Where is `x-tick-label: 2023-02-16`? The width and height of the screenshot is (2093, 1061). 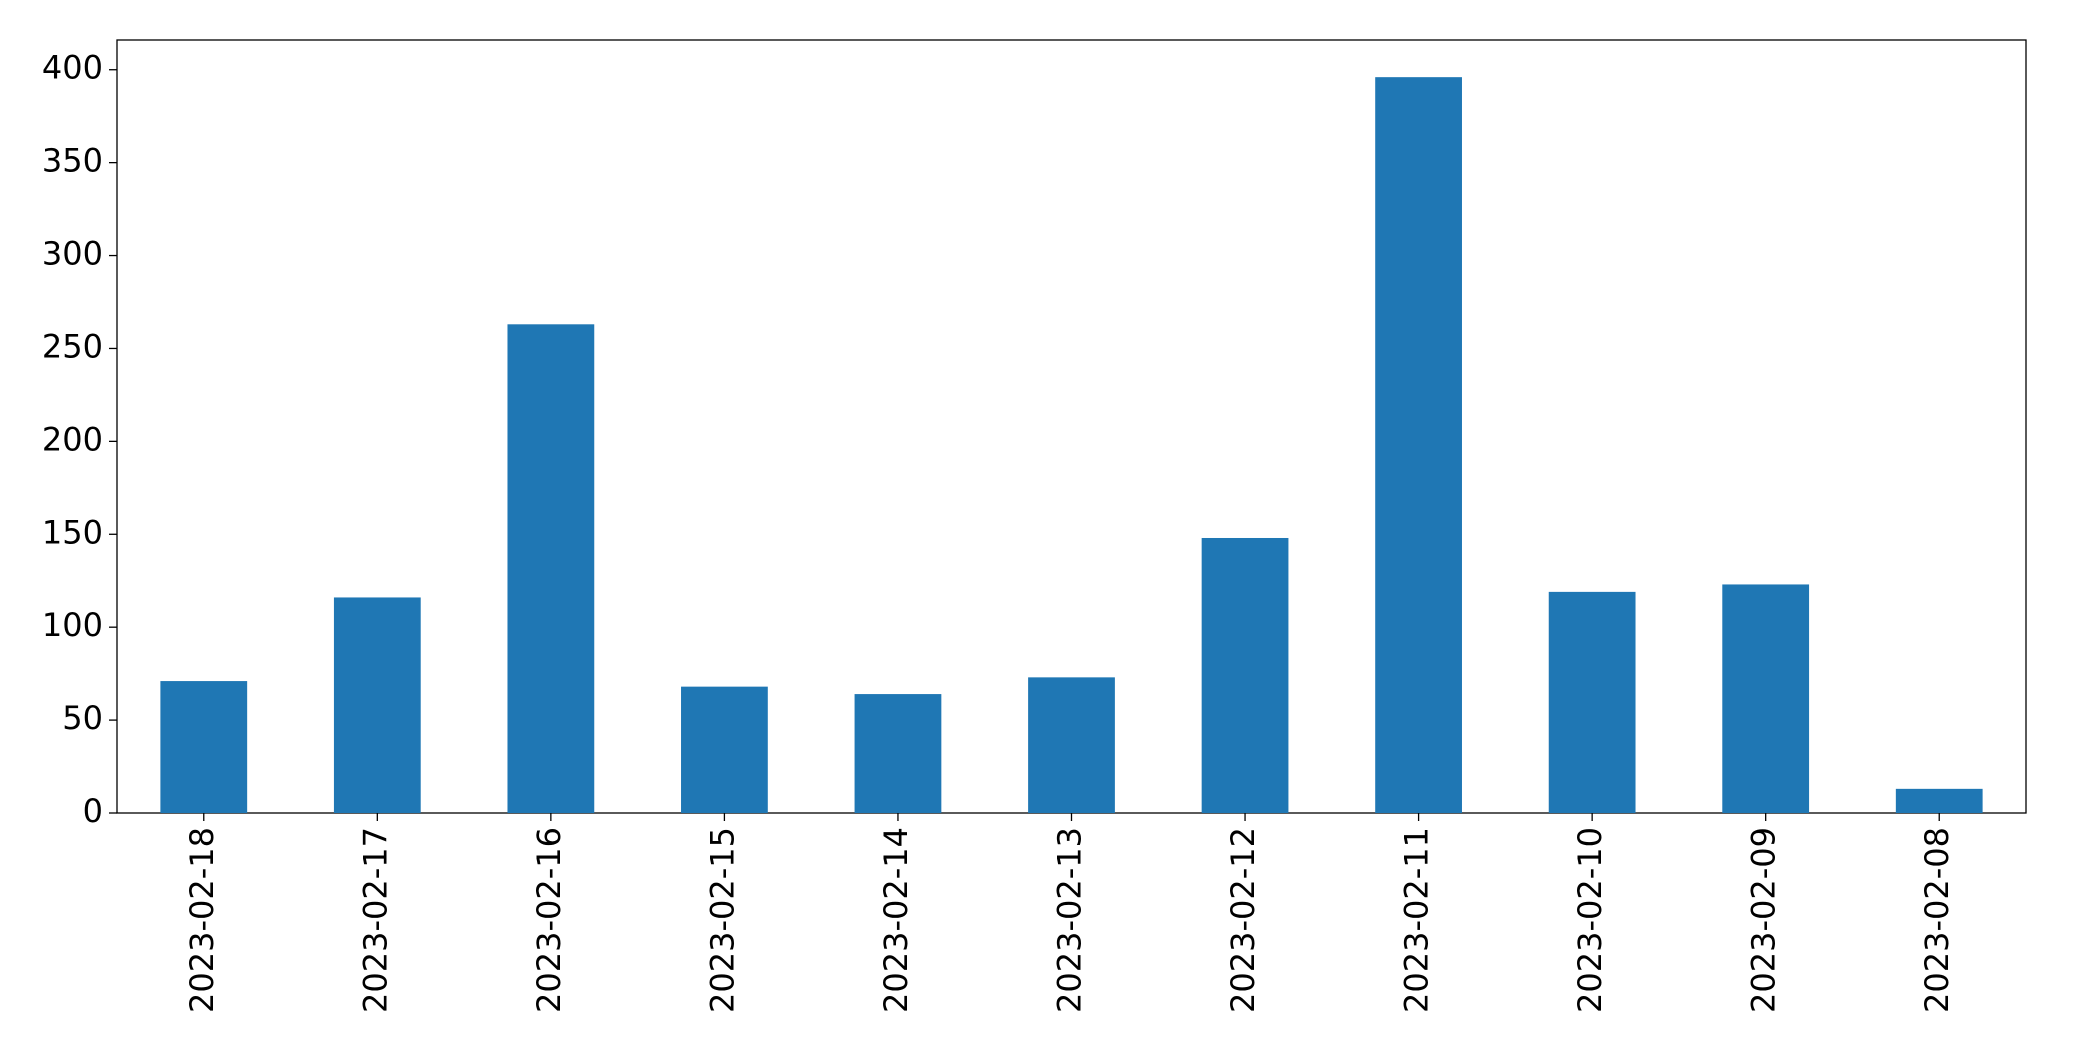
x-tick-label: 2023-02-16 is located at coordinates (549, 920).